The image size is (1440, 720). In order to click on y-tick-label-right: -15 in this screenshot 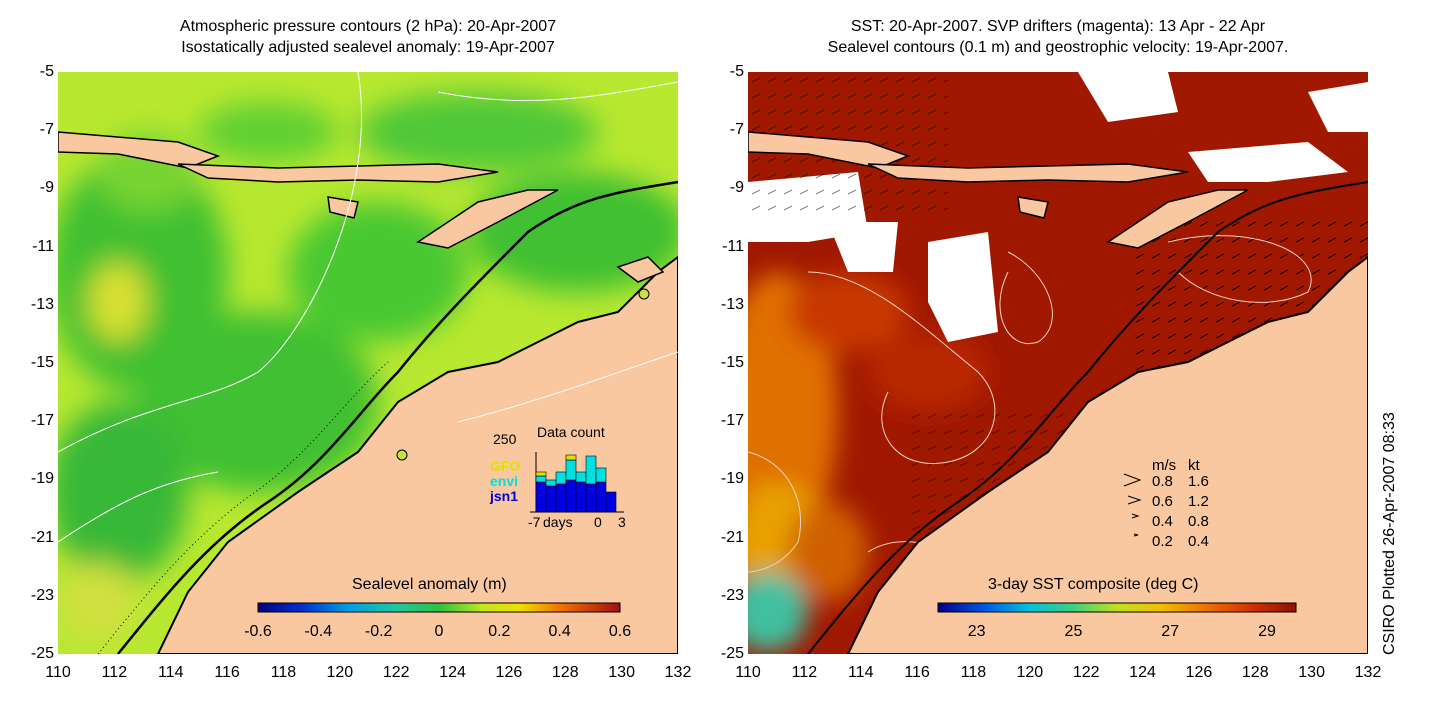, I will do `click(732, 362)`.